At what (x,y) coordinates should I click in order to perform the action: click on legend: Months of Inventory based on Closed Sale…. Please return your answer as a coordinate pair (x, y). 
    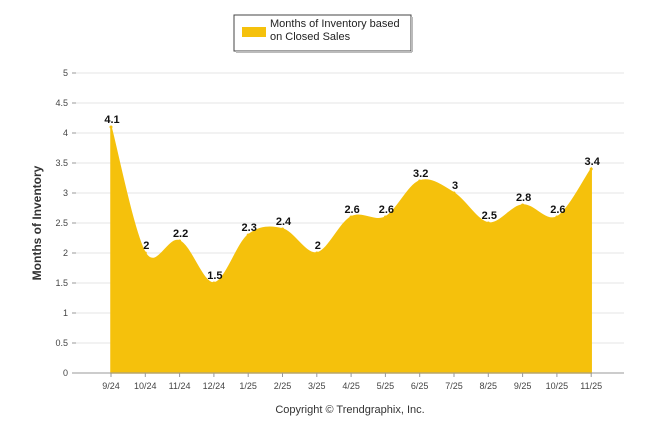
    Looking at the image, I should click on (323, 33).